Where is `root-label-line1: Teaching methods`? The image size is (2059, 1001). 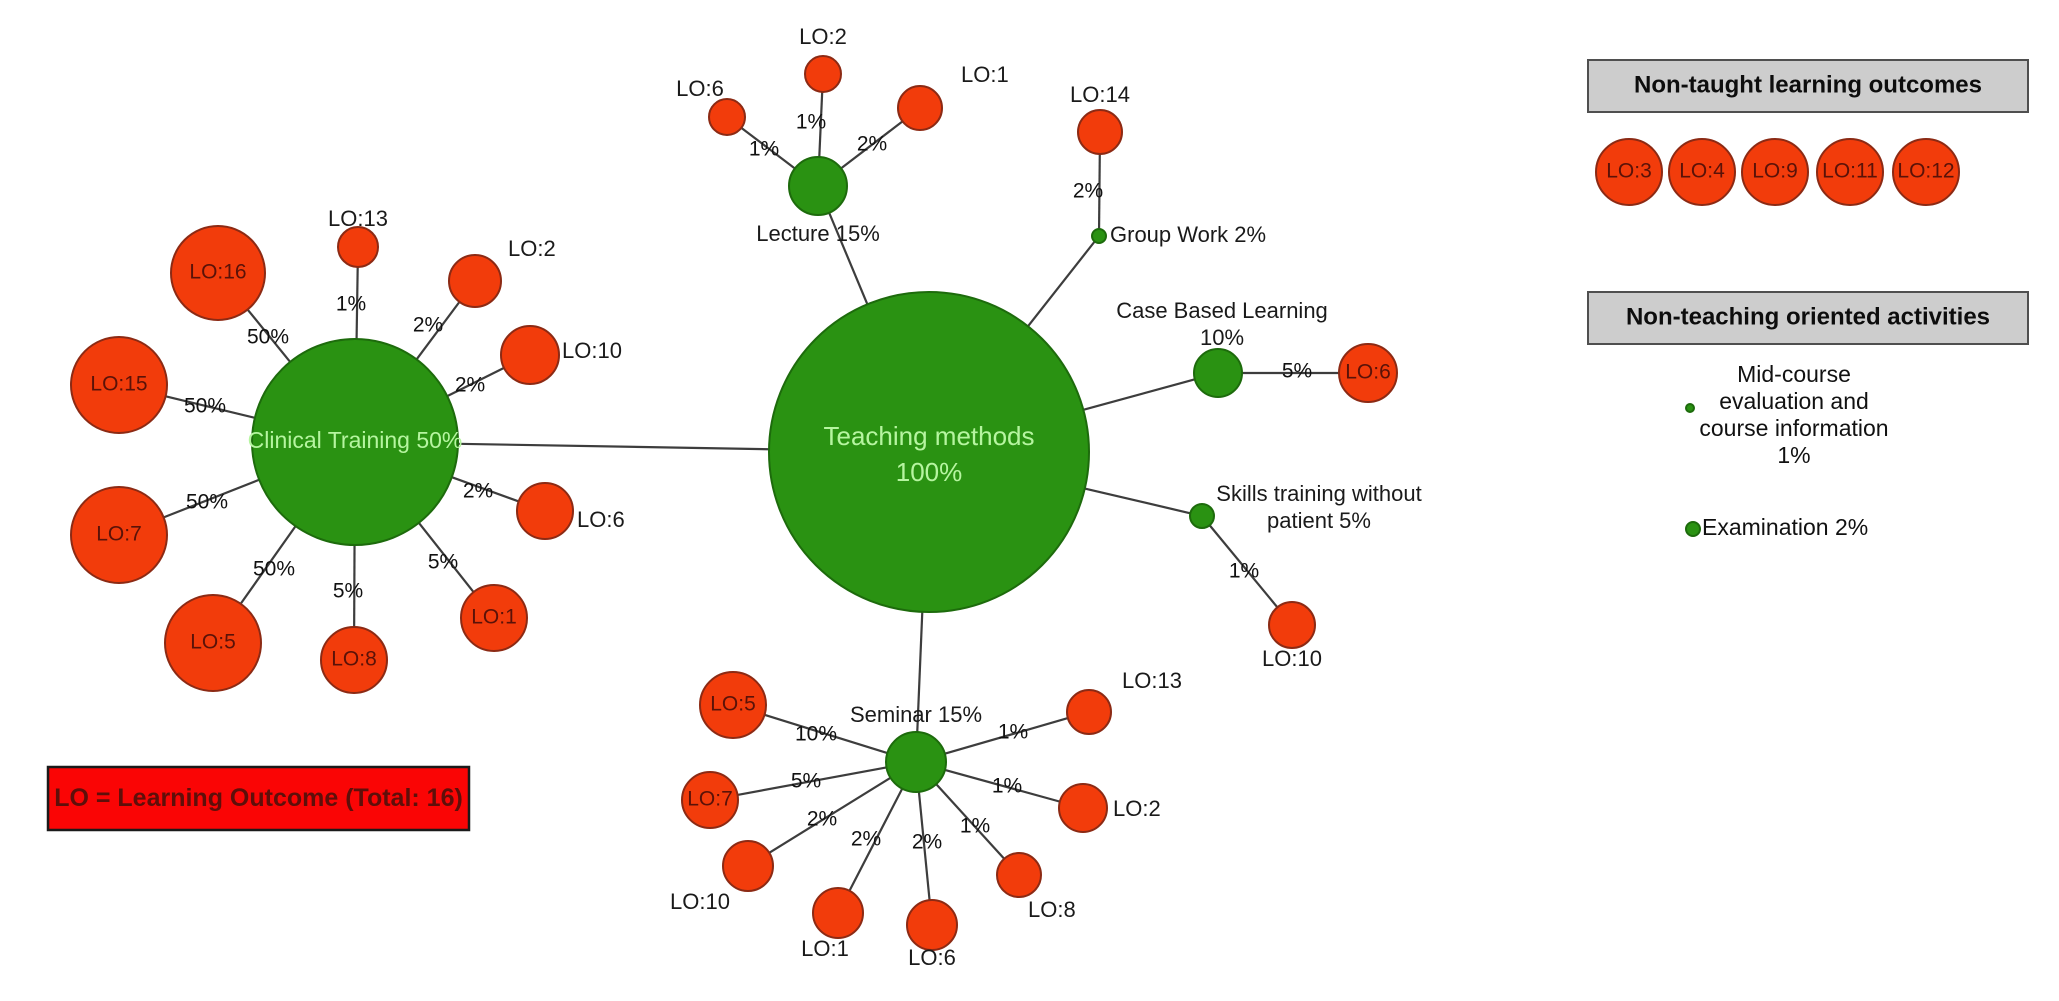
root-label-line1: Teaching methods is located at coordinates (928, 436).